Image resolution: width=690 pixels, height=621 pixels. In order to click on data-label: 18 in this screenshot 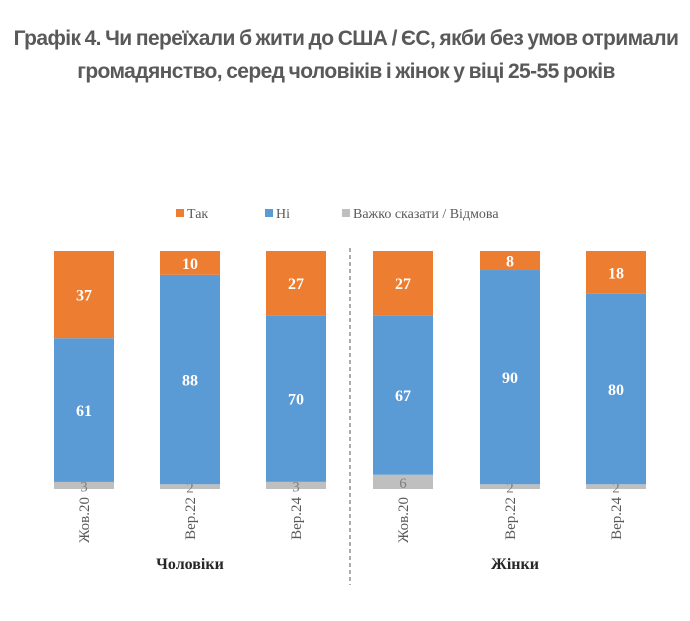, I will do `click(616, 273)`.